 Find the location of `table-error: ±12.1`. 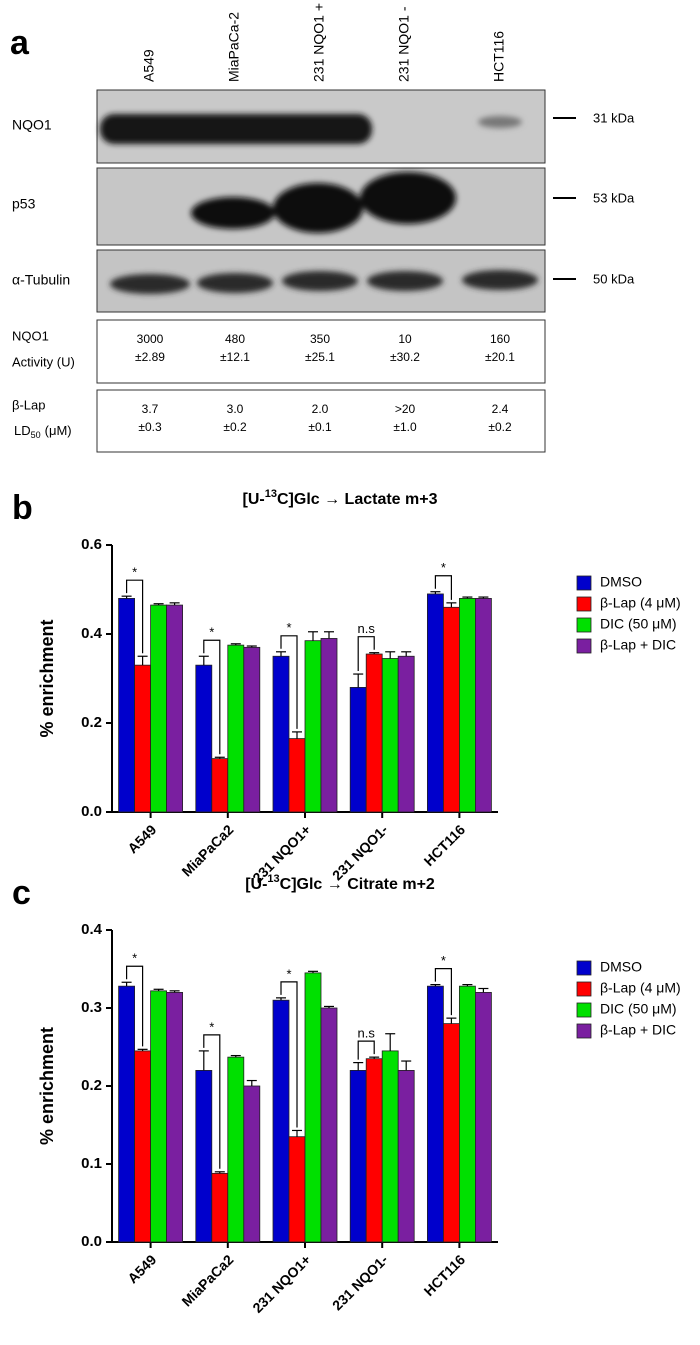

table-error: ±12.1 is located at coordinates (235, 357).